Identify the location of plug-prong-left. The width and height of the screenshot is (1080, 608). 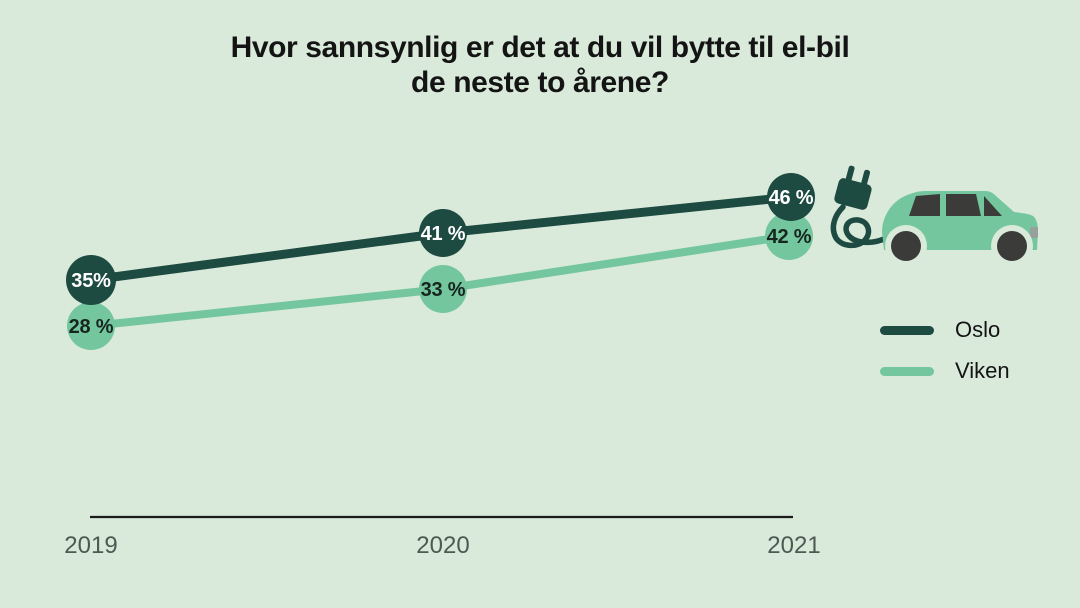
(850, 173).